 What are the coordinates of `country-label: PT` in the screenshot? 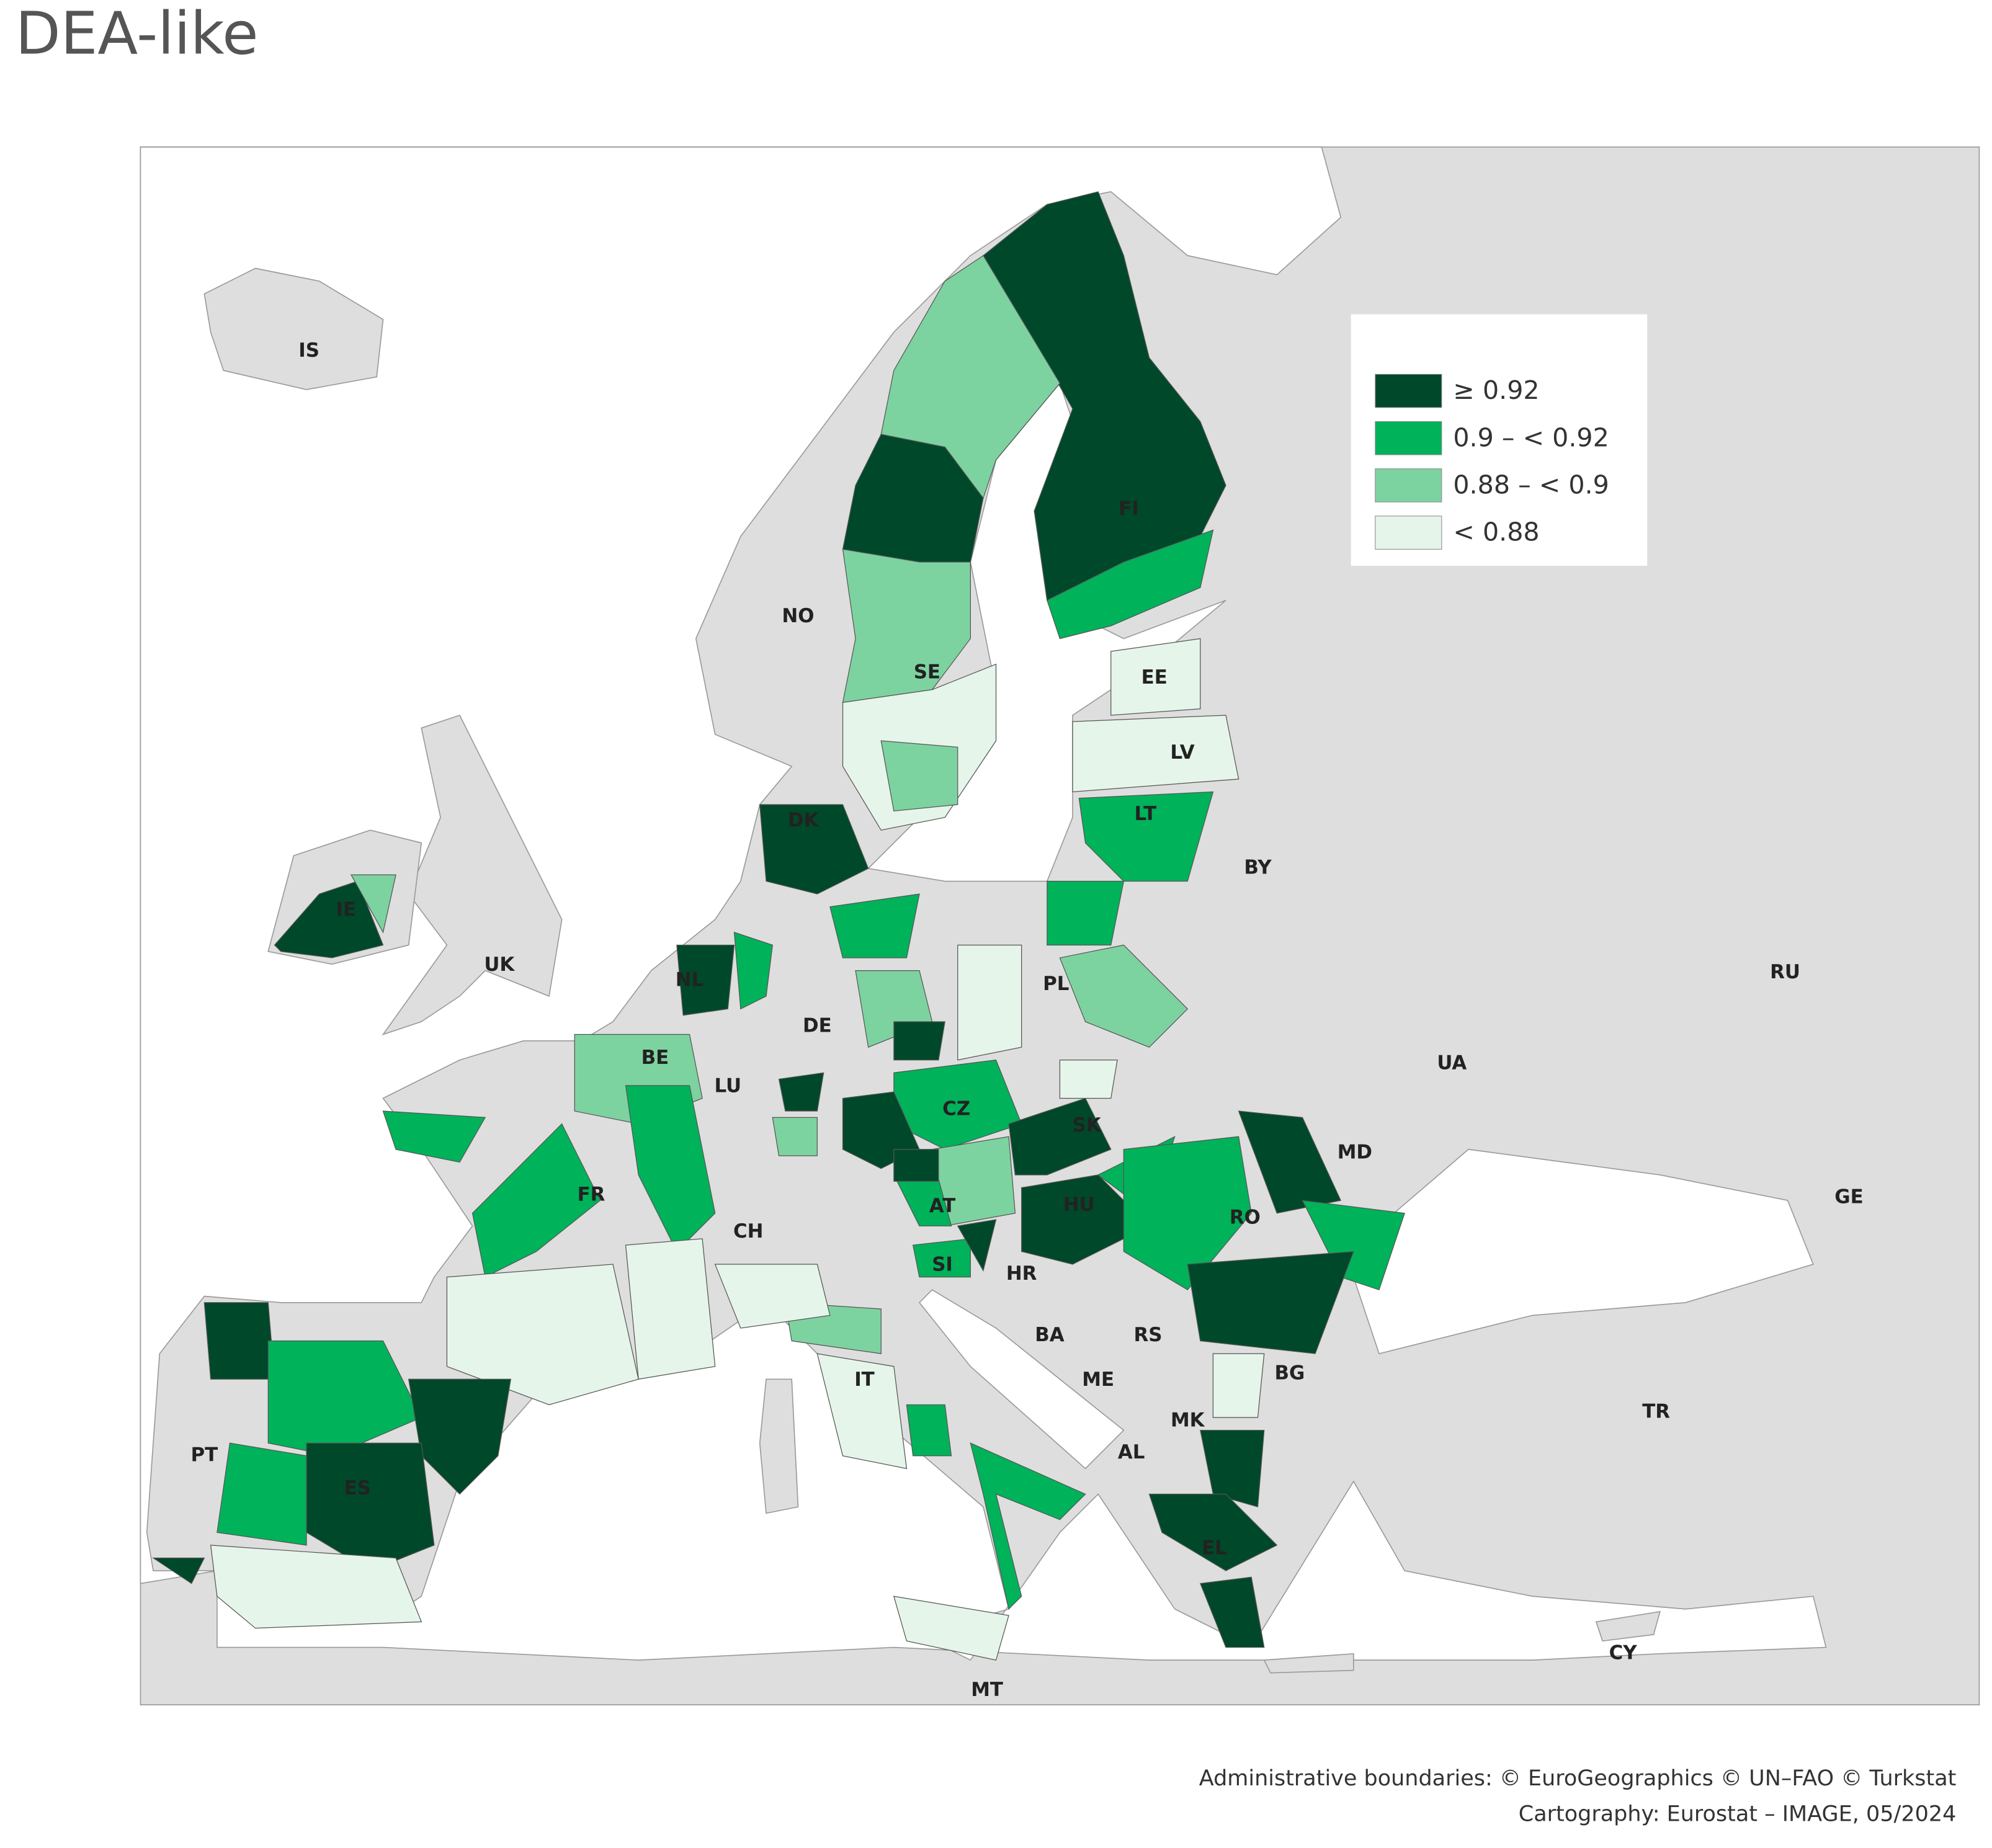 It's located at (204, 1455).